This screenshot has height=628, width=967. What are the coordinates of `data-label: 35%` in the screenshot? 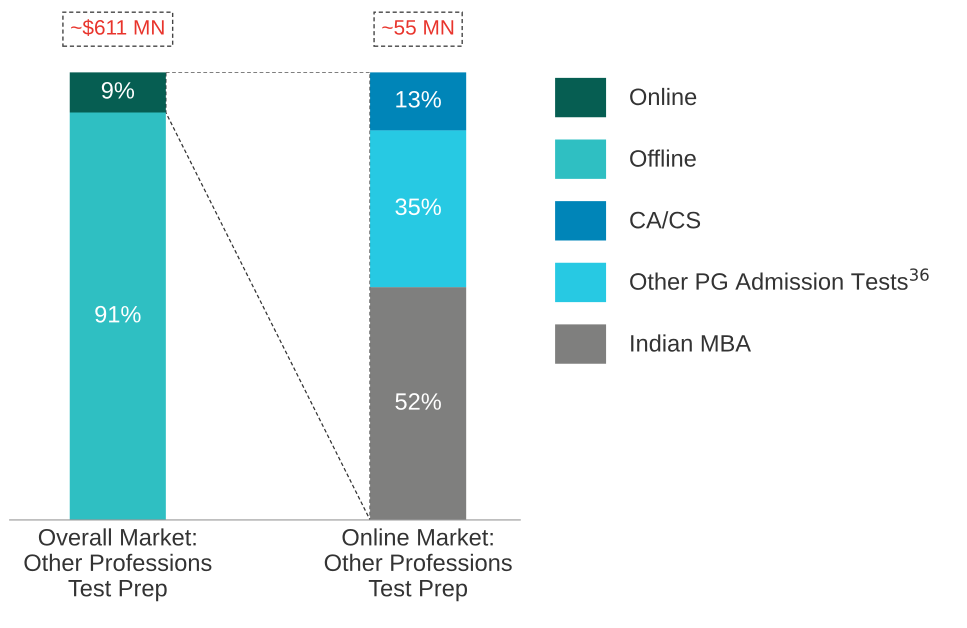 It's located at (418, 207).